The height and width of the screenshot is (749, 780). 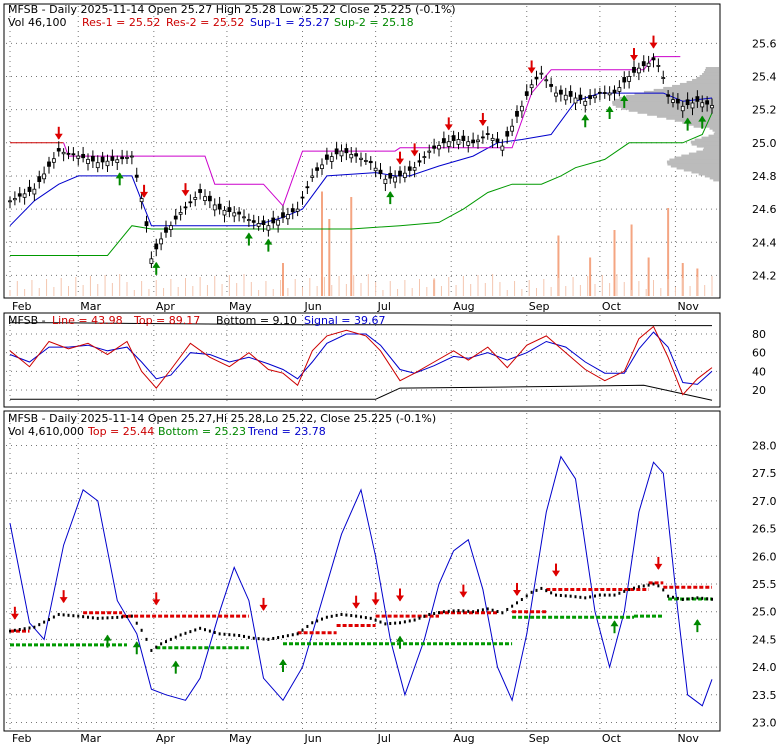 I want to click on price-legend-sup2: Sup-2 = 25.18, so click(x=374, y=22).